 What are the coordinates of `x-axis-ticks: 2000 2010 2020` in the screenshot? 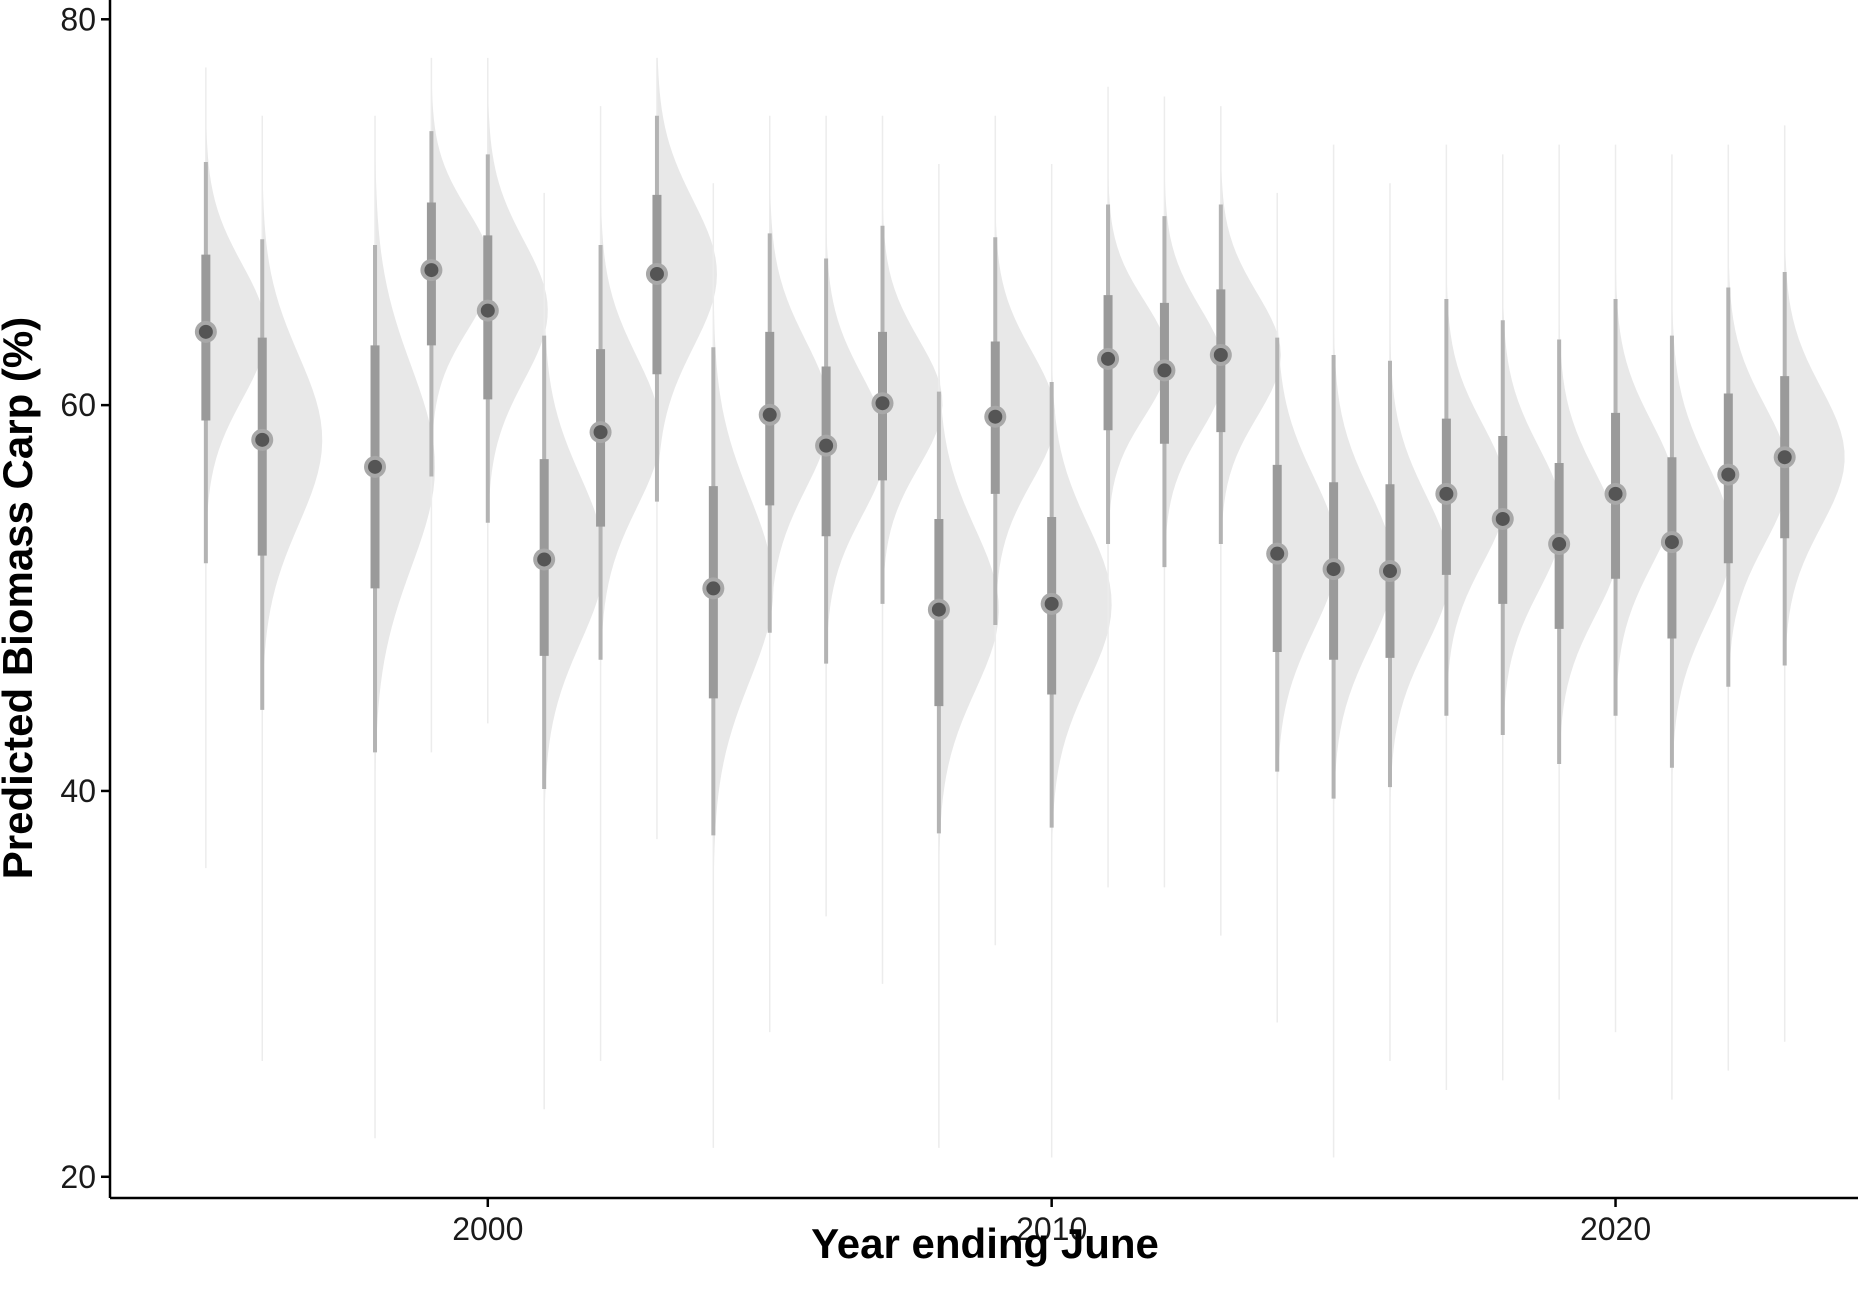 It's located at (1051, 1222).